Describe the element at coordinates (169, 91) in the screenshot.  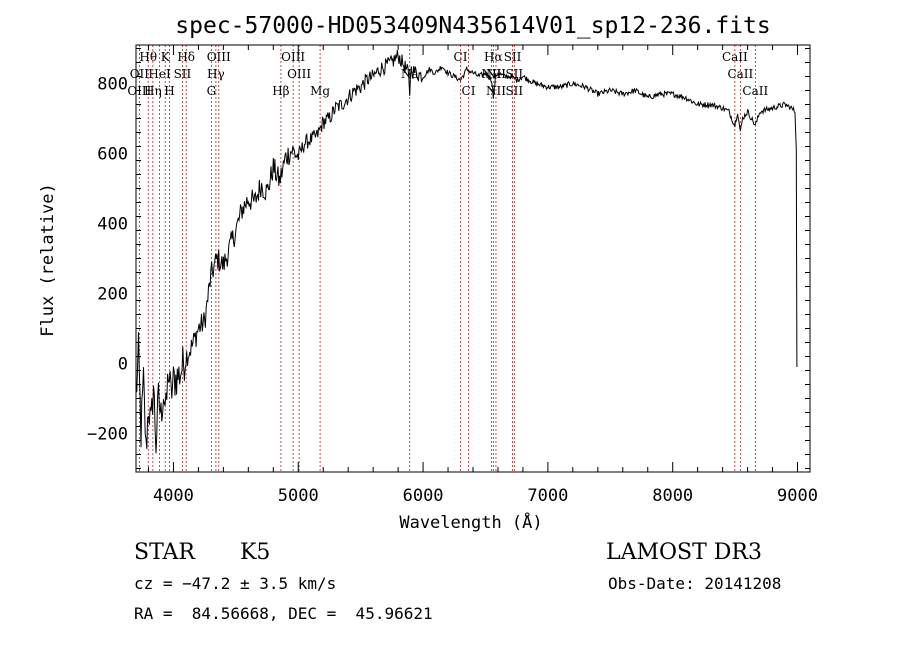
I see `emission-line-label: H` at that location.